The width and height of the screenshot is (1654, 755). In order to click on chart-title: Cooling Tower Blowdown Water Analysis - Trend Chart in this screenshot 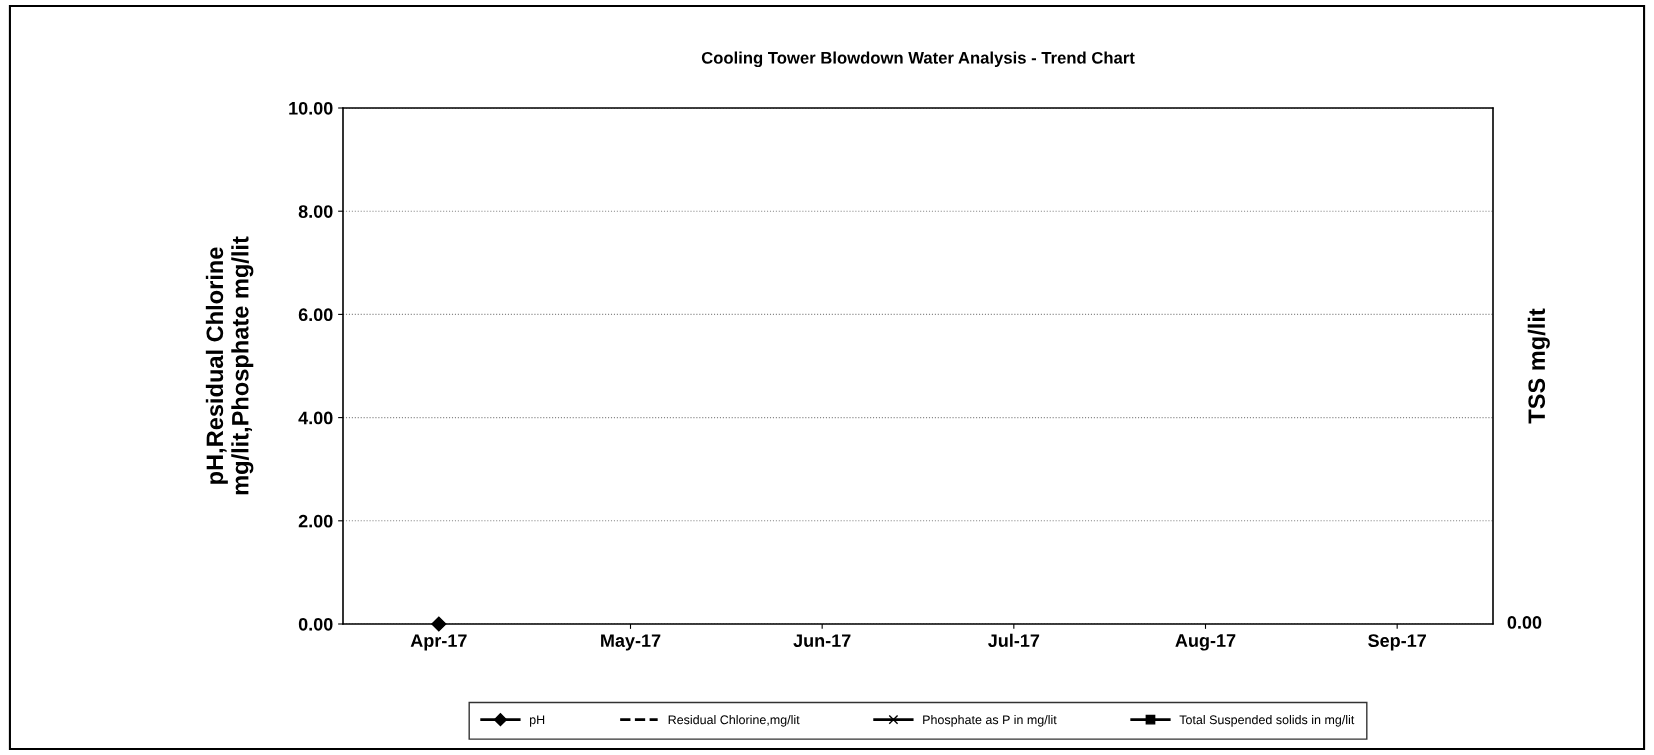, I will do `click(918, 59)`.